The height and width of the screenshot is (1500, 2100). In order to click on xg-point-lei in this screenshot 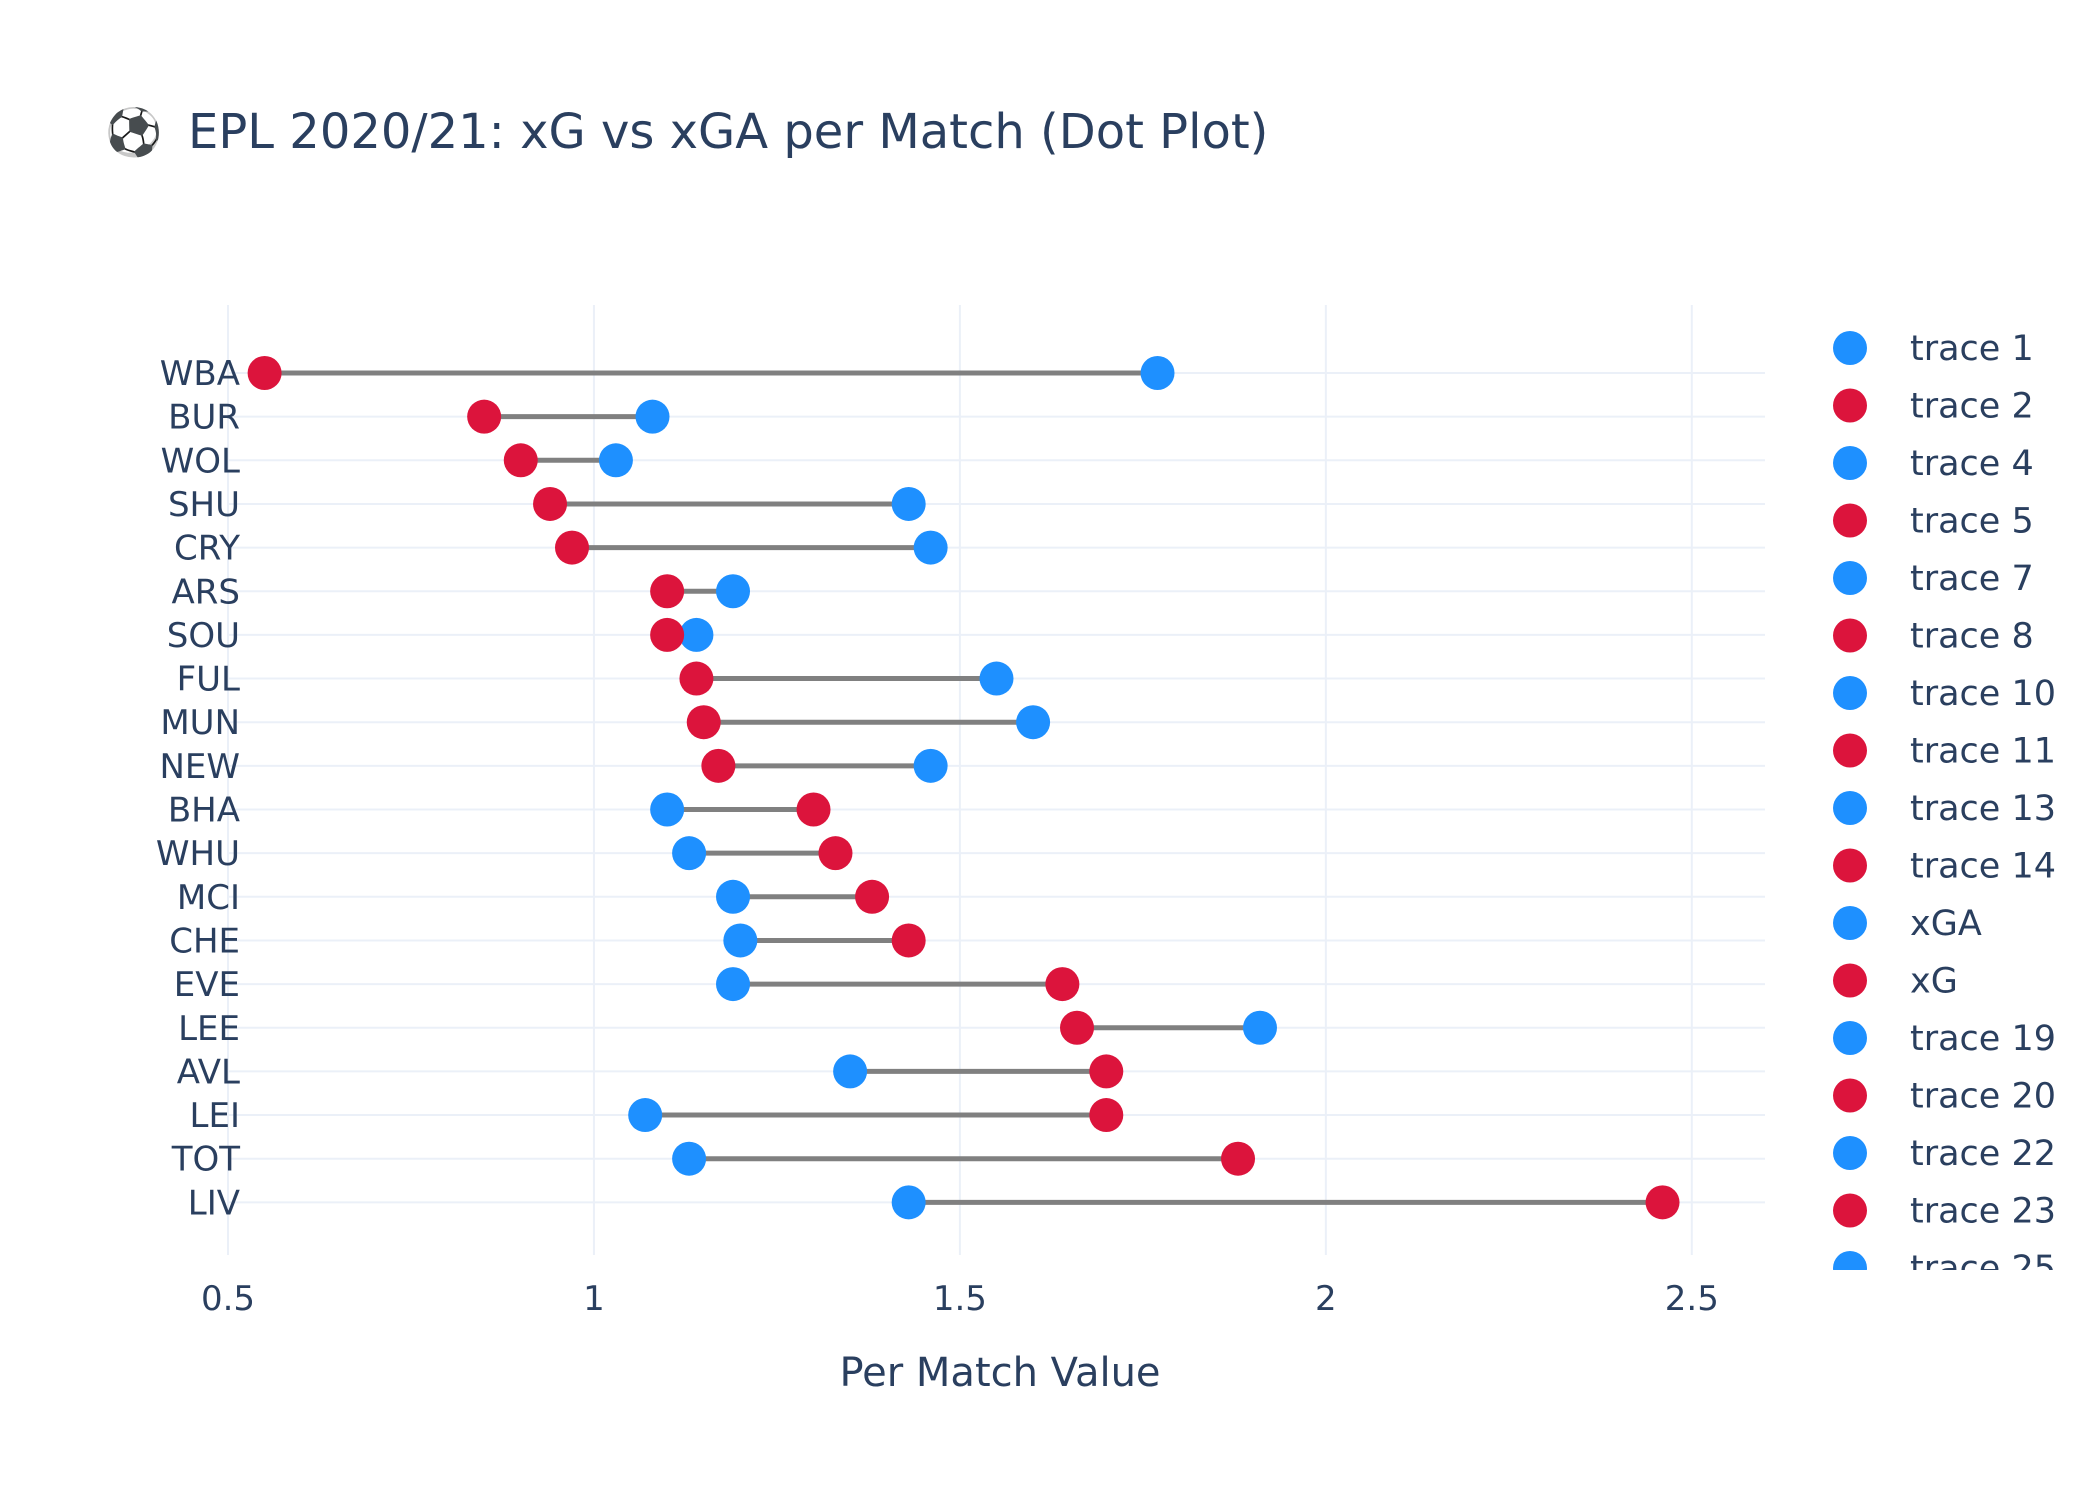, I will do `click(1106, 1115)`.